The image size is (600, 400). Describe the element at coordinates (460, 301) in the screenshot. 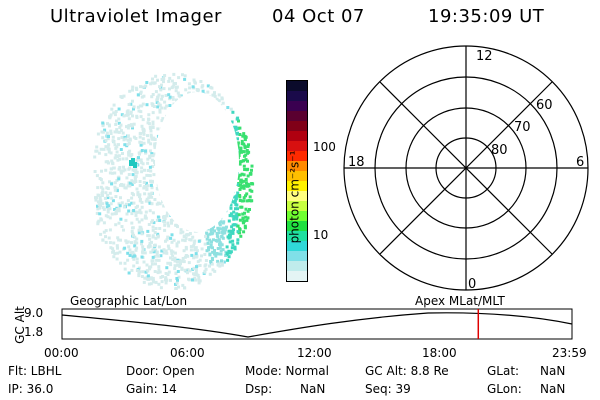

I see `apex-mlat-mlt-label: Apex MLat/MLT` at that location.